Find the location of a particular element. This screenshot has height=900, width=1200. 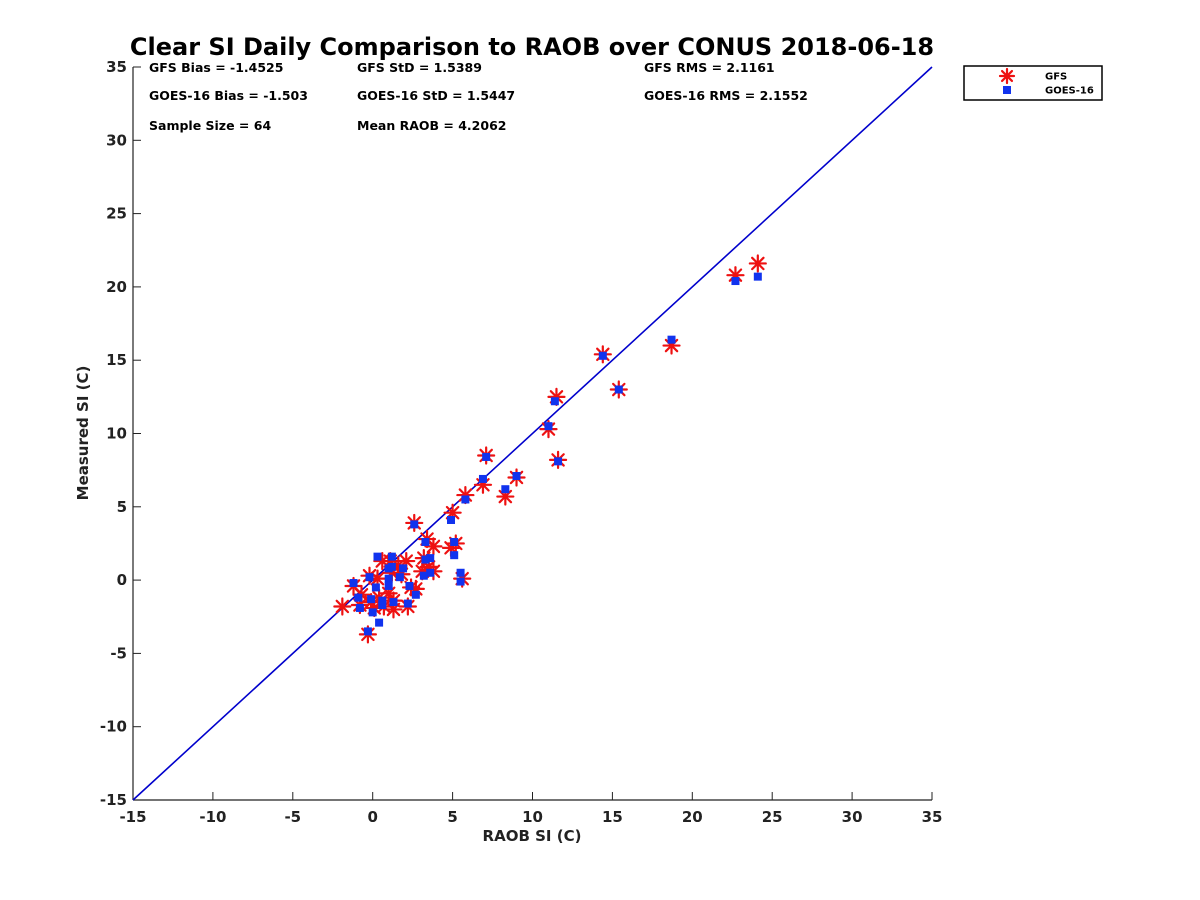

legend-gfs-label: GFS is located at coordinates (1056, 77).